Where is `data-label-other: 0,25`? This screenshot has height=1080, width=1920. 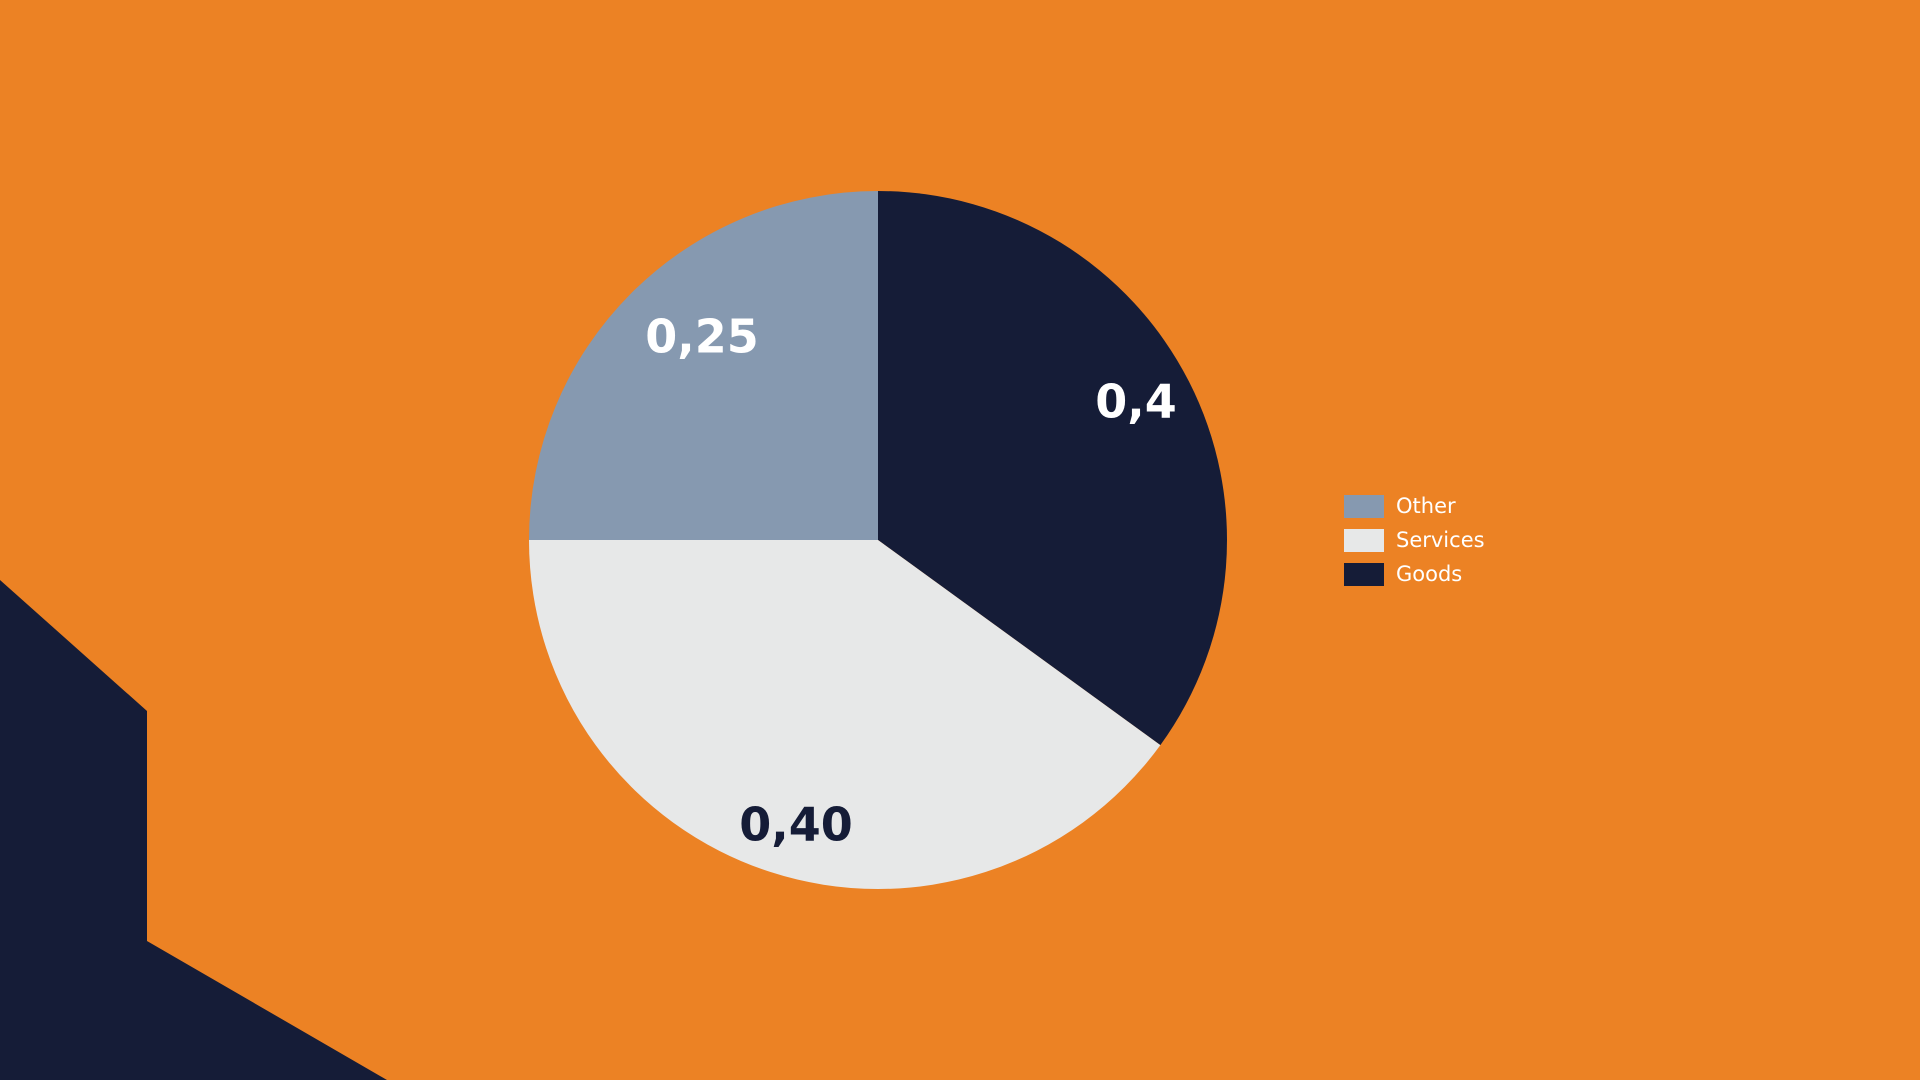 data-label-other: 0,25 is located at coordinates (702, 337).